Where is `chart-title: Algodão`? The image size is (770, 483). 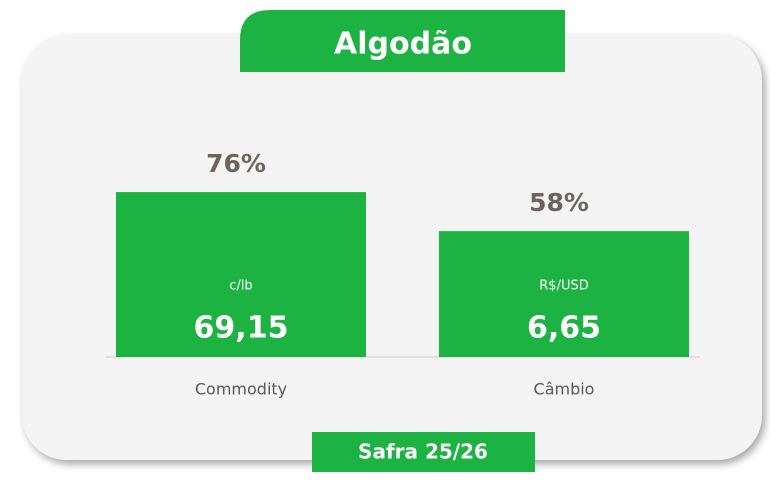 chart-title: Algodão is located at coordinates (403, 44).